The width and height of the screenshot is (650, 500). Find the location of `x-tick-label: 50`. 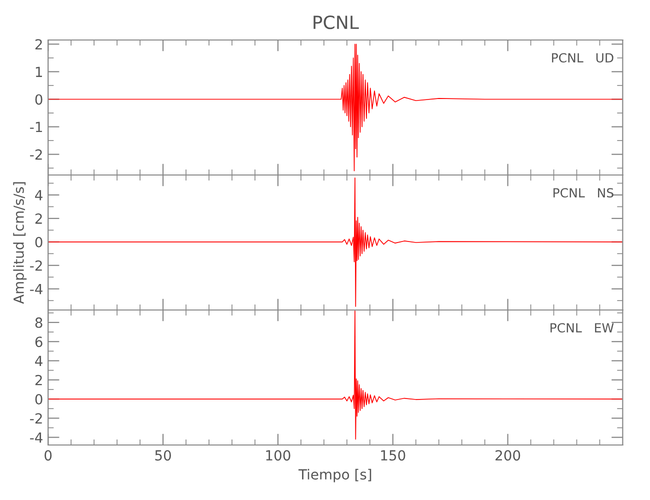

x-tick-label: 50 is located at coordinates (163, 455).